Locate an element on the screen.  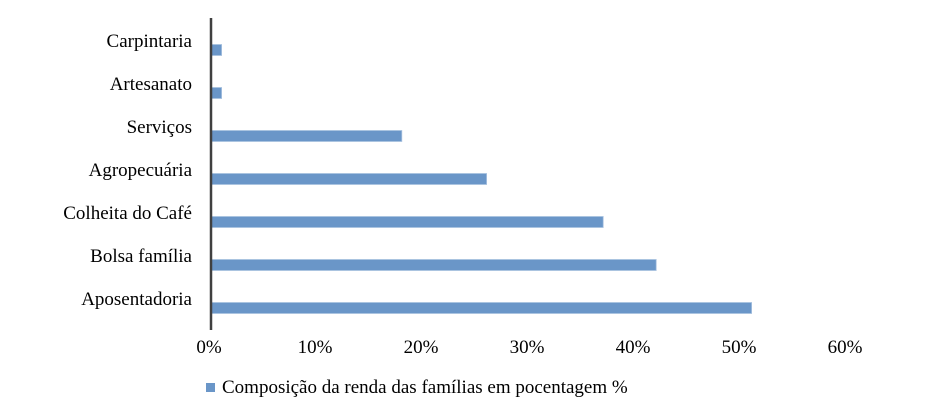
x-tick-label: 20% is located at coordinates (421, 347).